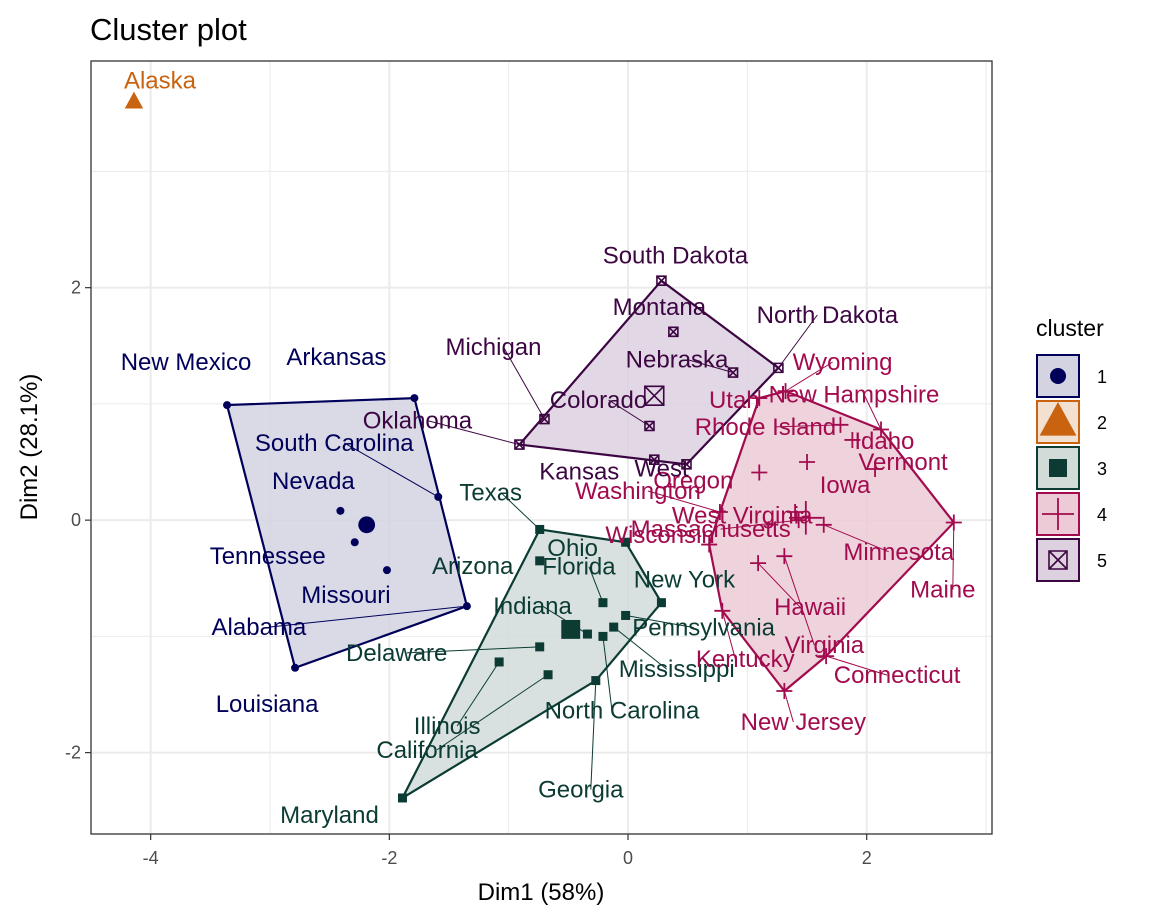  Describe the element at coordinates (693, 480) in the screenshot. I see `label-oregon: Oregon` at that location.